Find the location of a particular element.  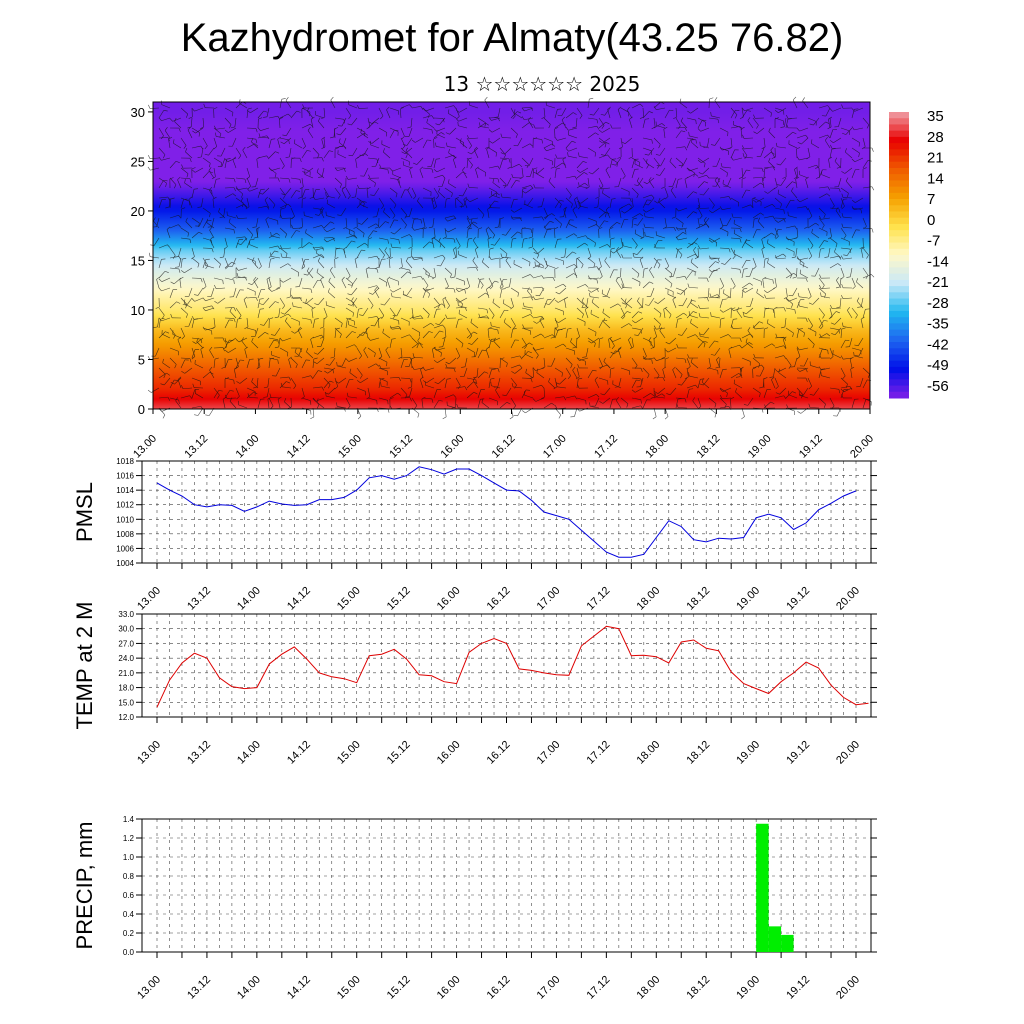

y-tick-label: 21.0 is located at coordinates (126, 673).